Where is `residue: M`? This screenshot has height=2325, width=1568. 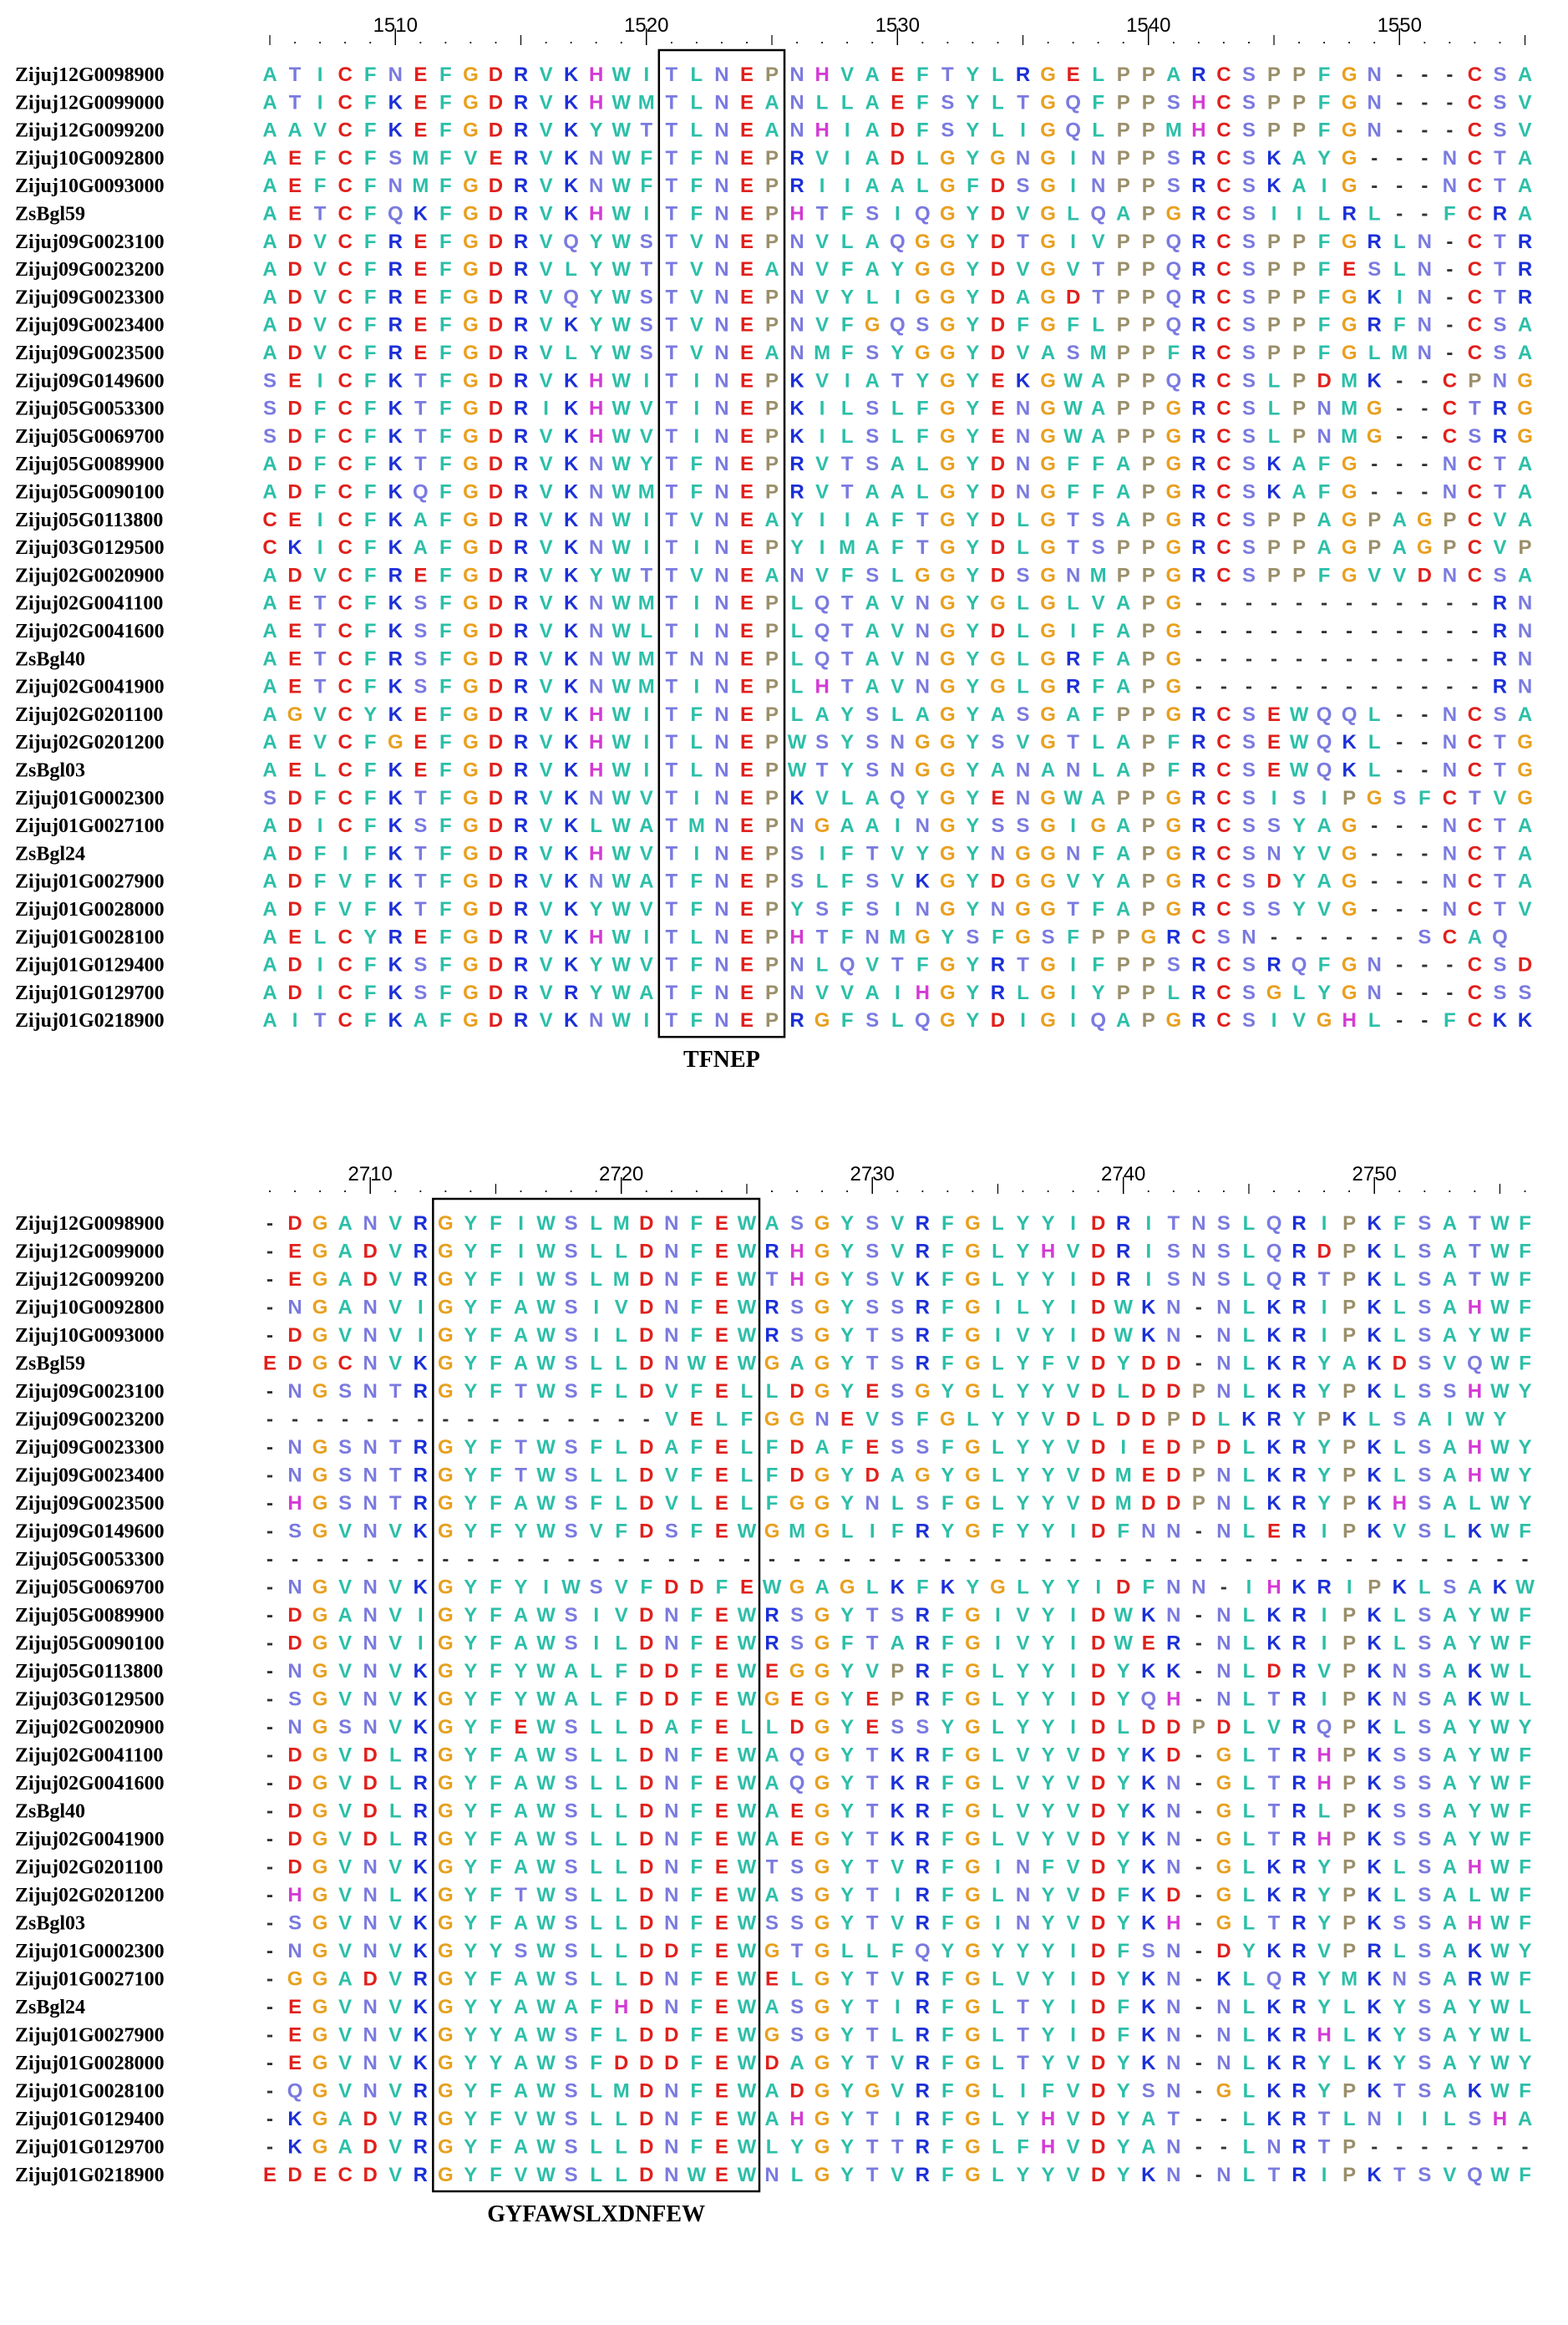 residue: M is located at coordinates (797, 1531).